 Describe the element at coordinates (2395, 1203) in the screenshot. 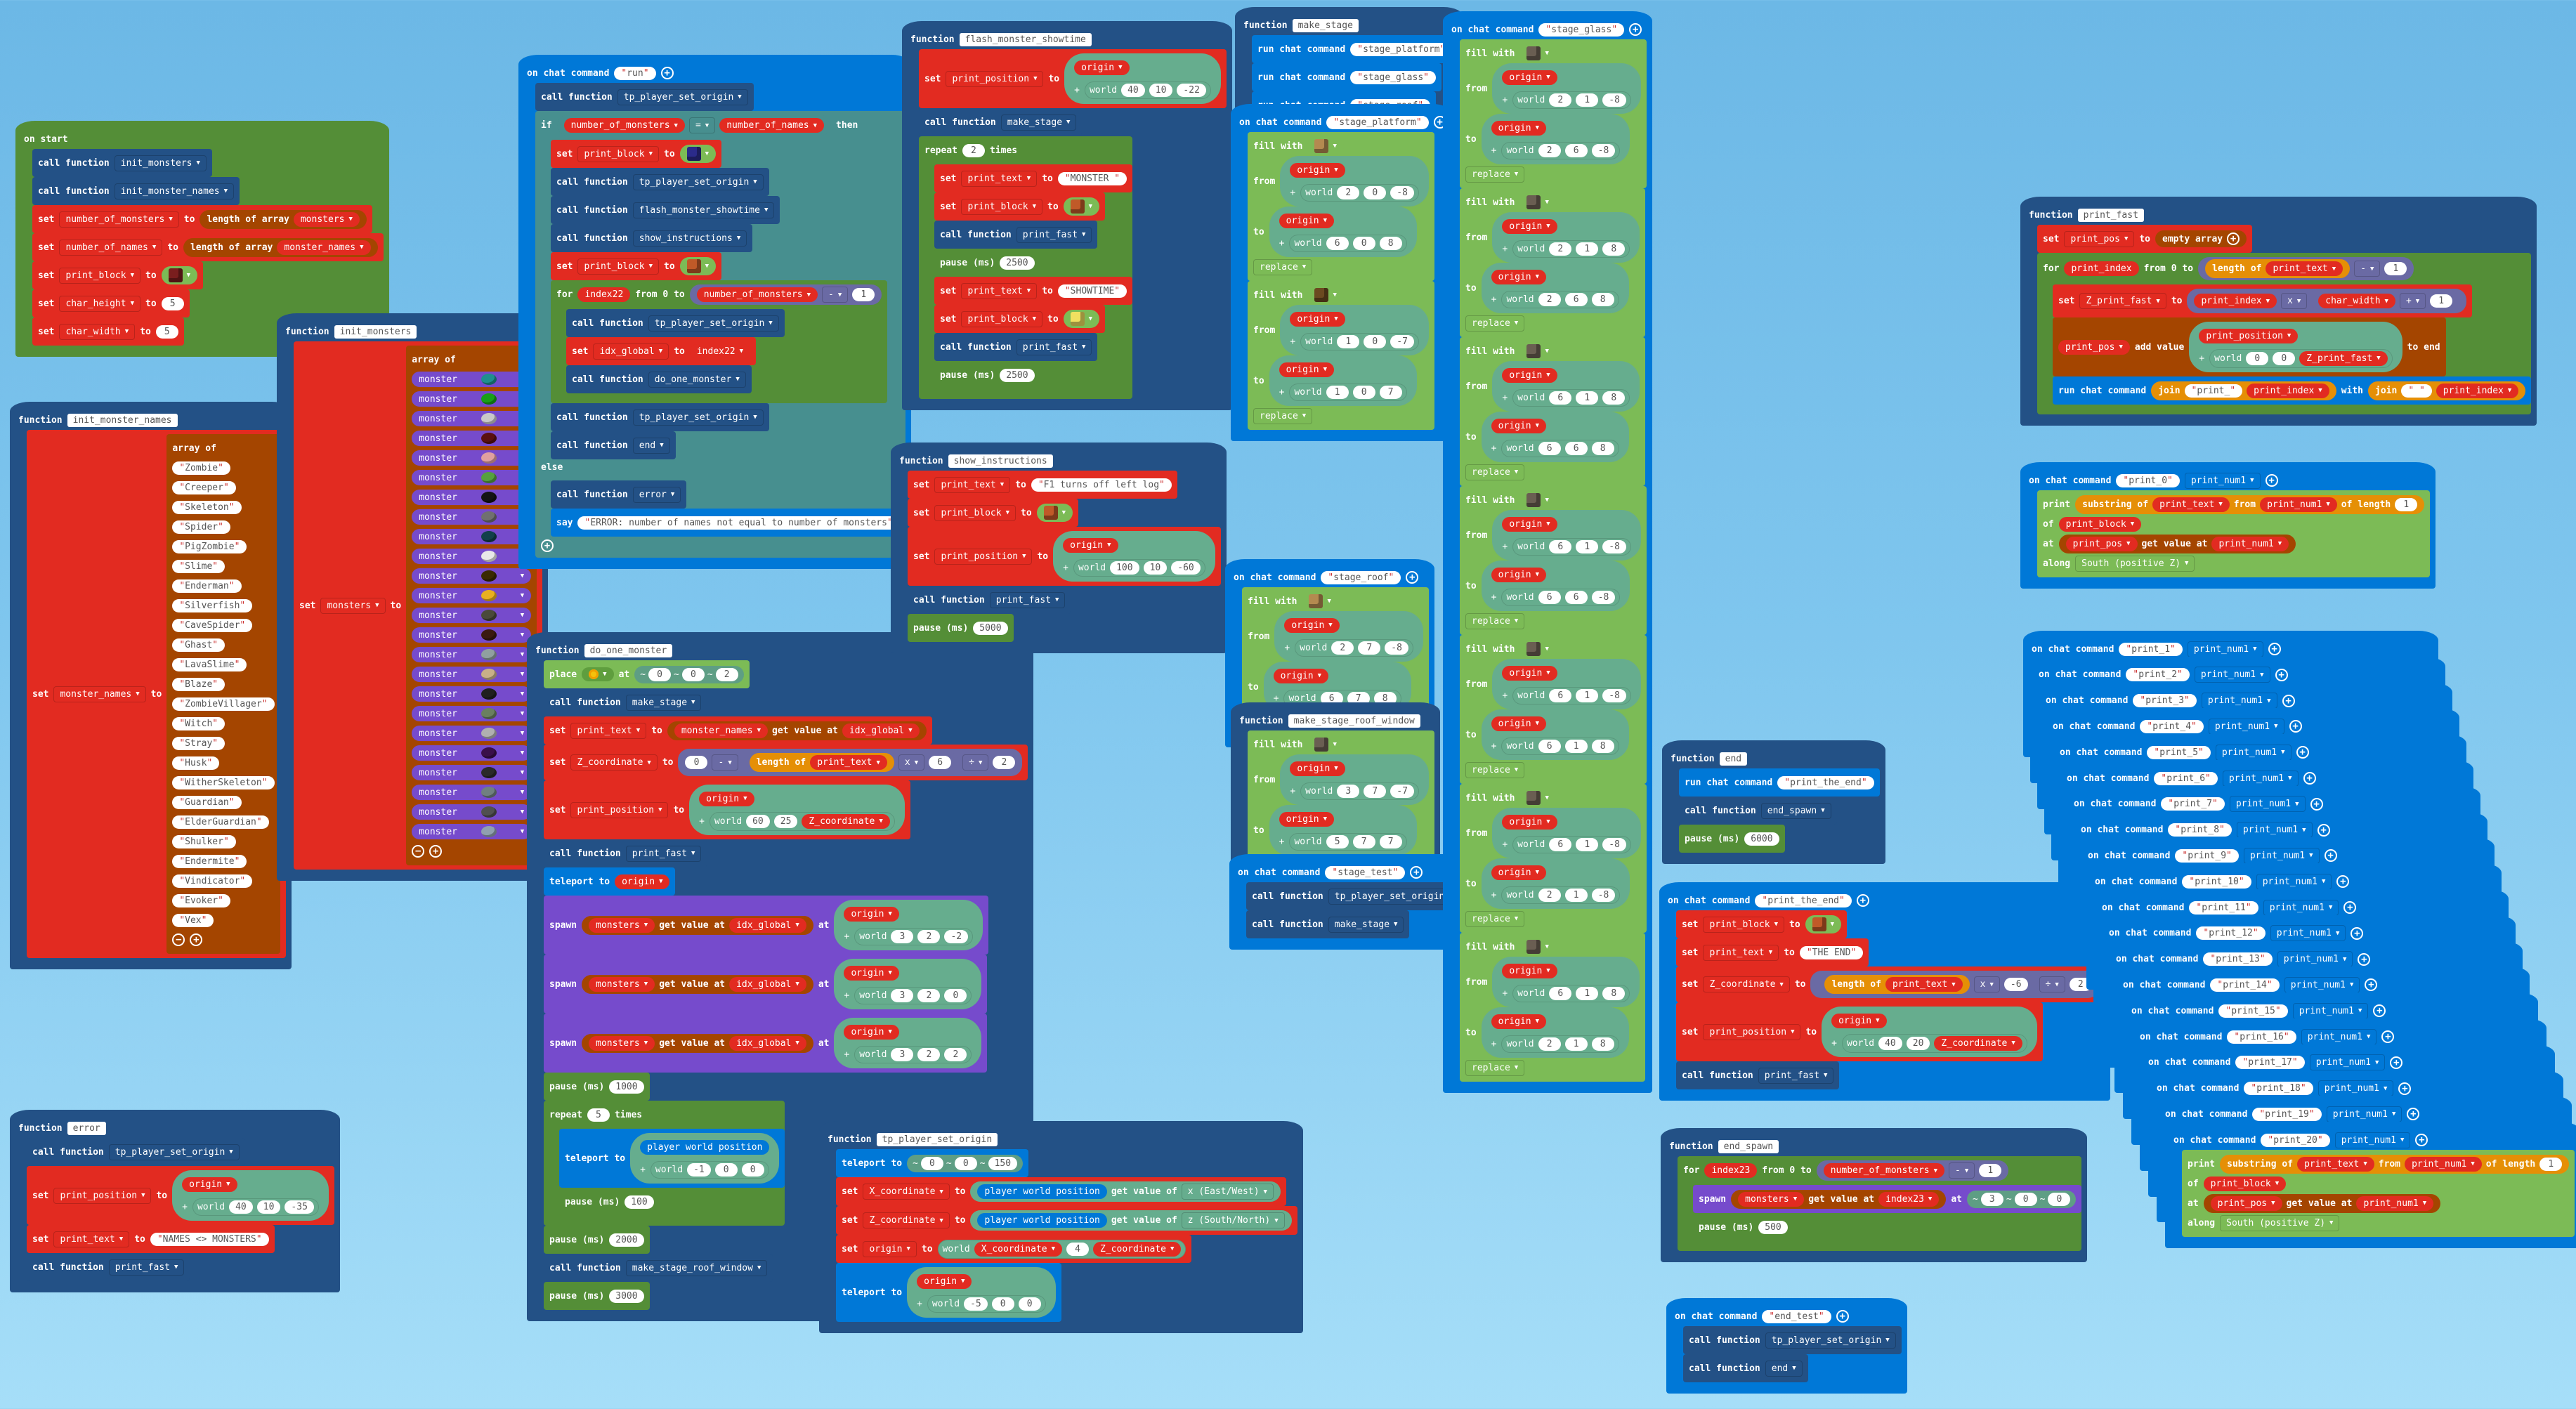

I see `variable-reporter: print_num1▼` at that location.